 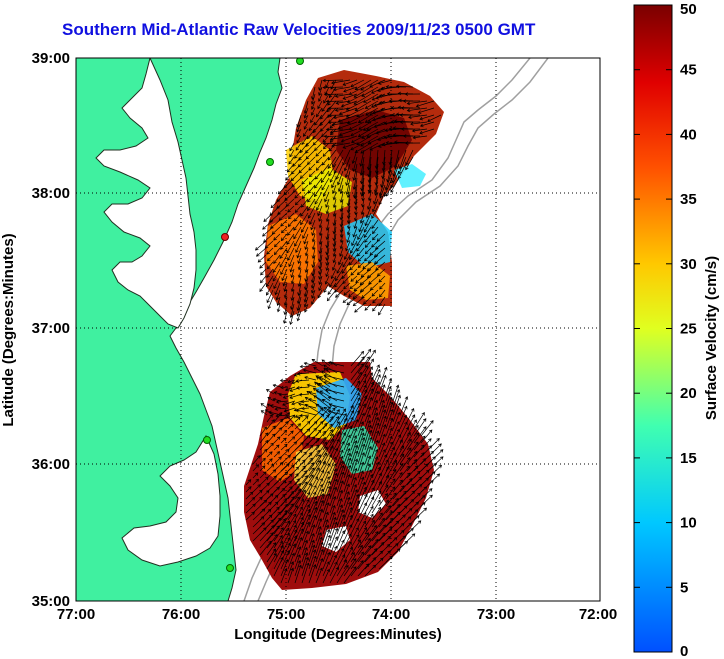 I want to click on x-tick-label: 73:00, so click(x=496, y=614).